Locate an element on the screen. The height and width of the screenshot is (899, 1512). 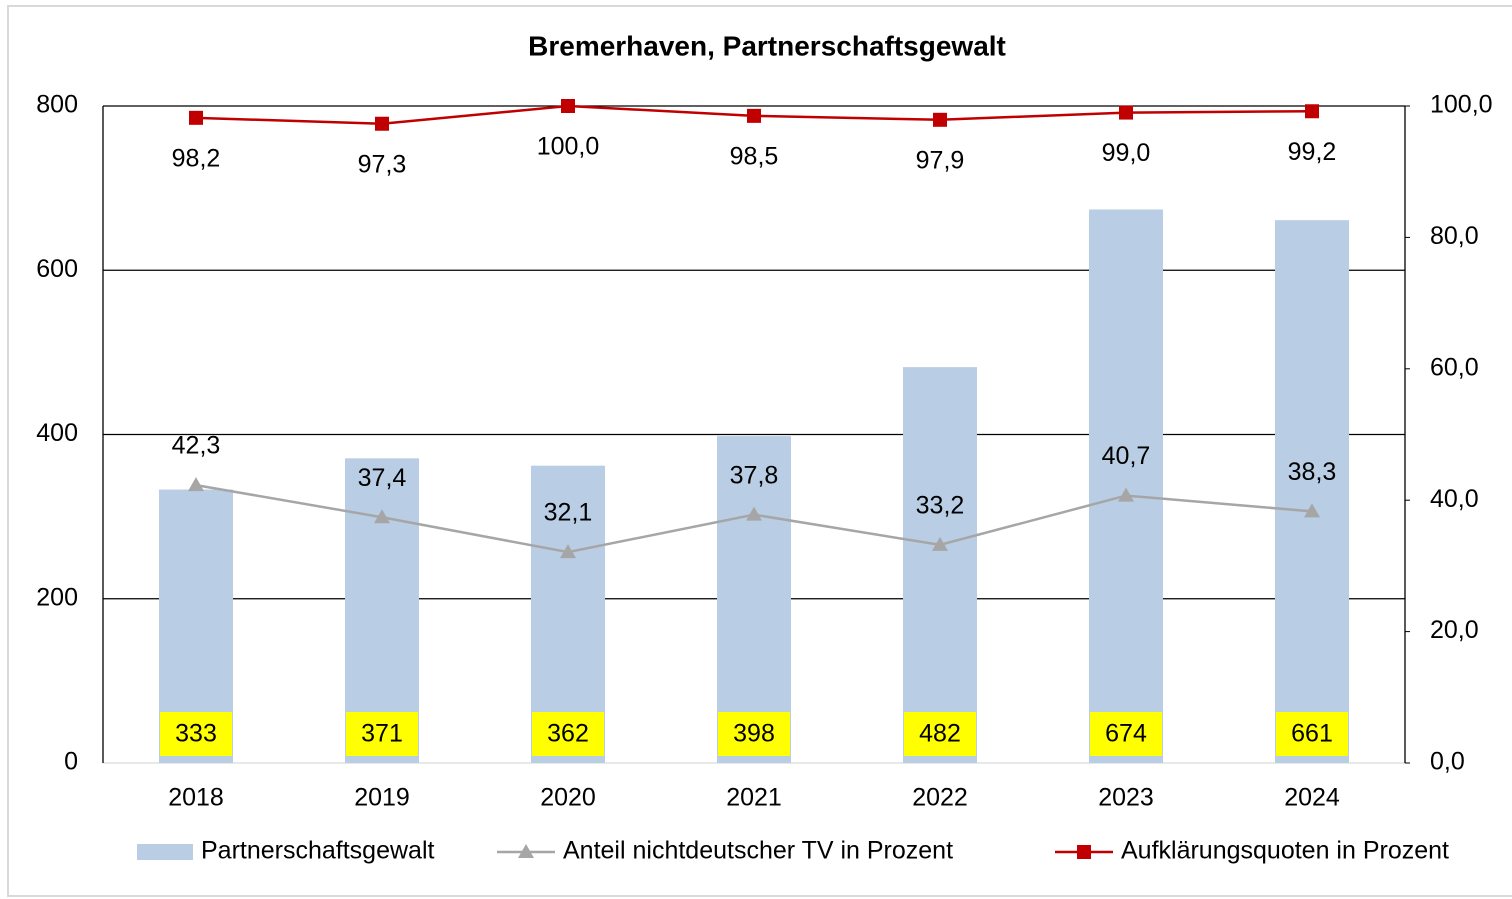
data-label: 32,1 is located at coordinates (568, 513).